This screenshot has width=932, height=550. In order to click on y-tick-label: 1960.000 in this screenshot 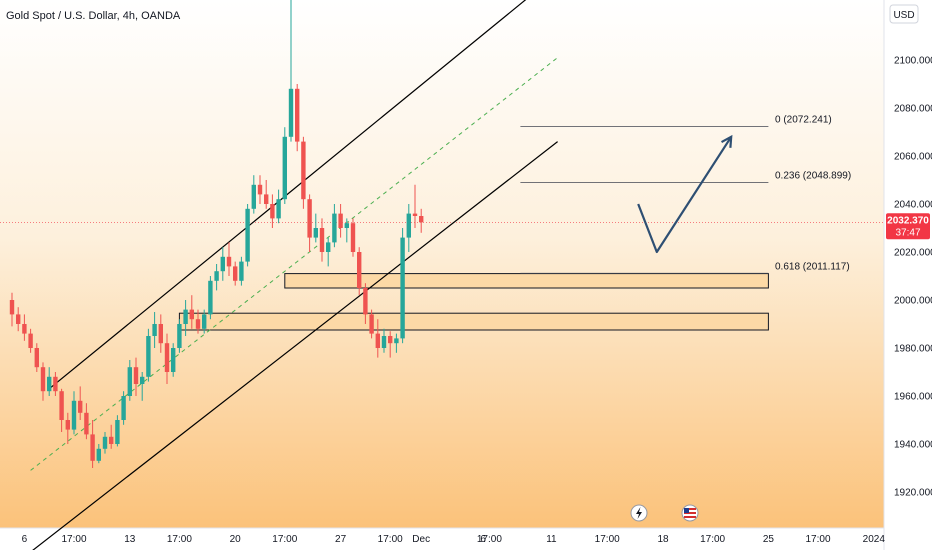, I will do `click(913, 397)`.